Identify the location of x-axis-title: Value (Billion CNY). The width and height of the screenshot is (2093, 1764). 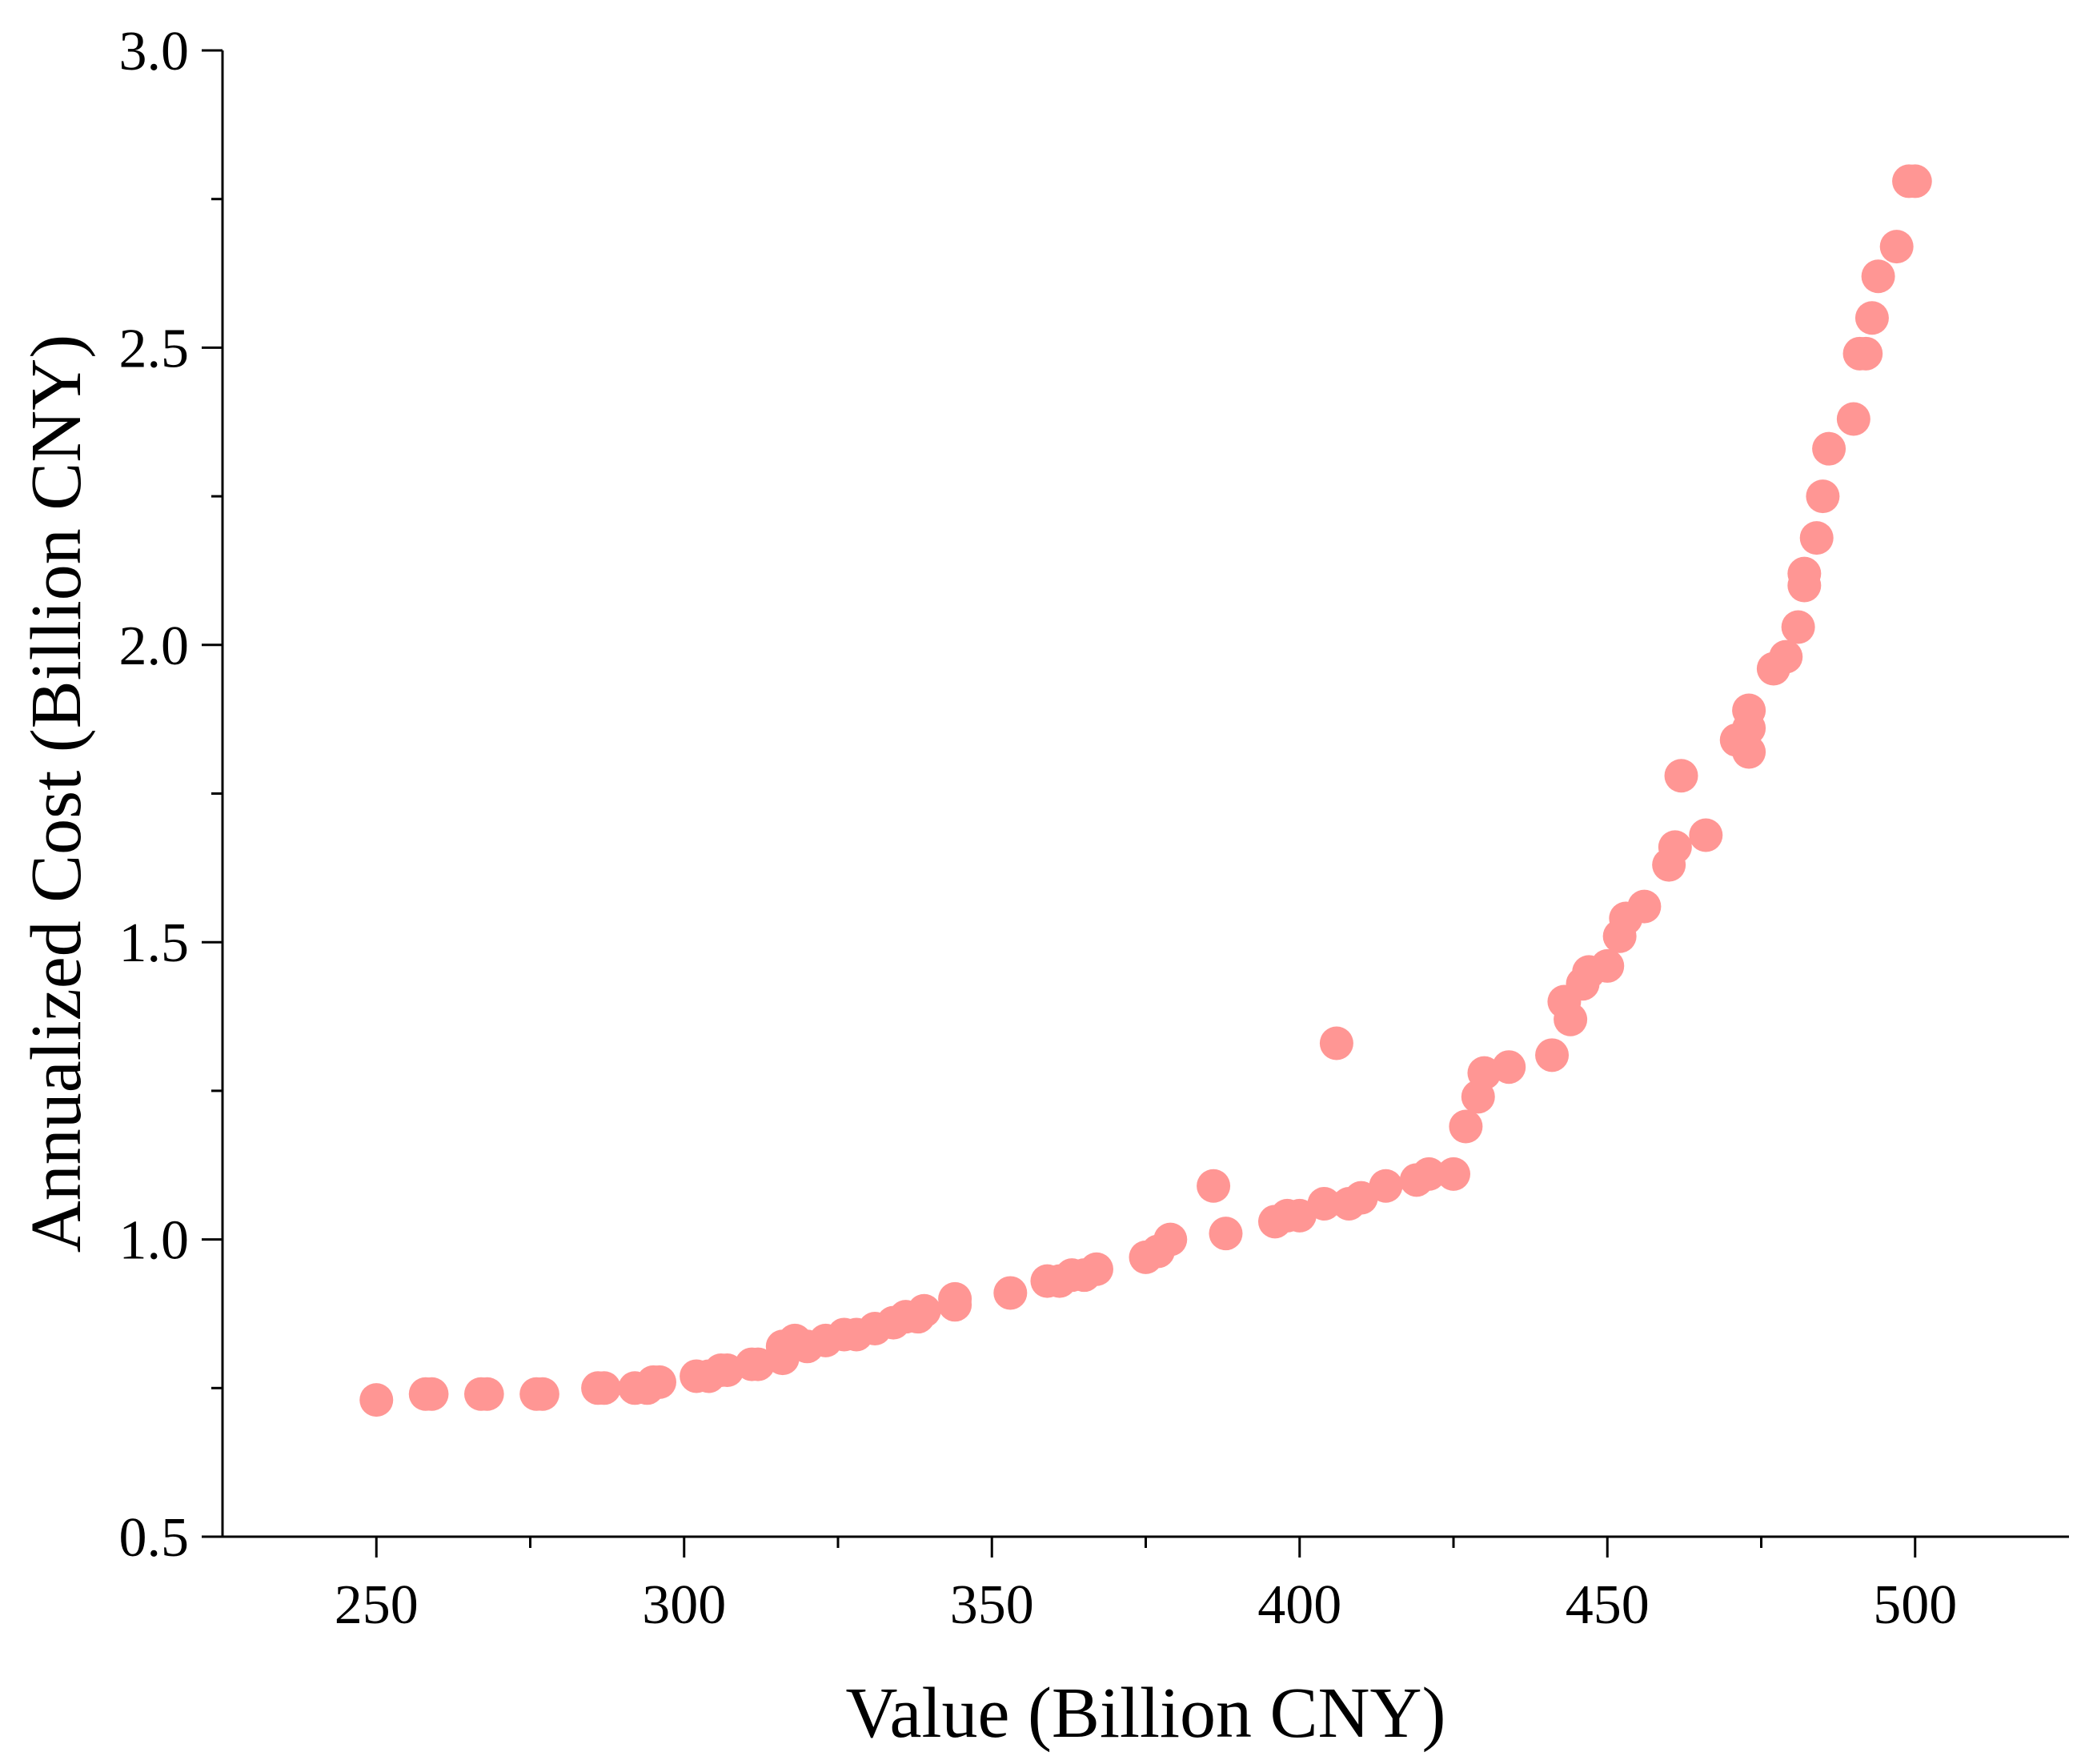
(1146, 1713).